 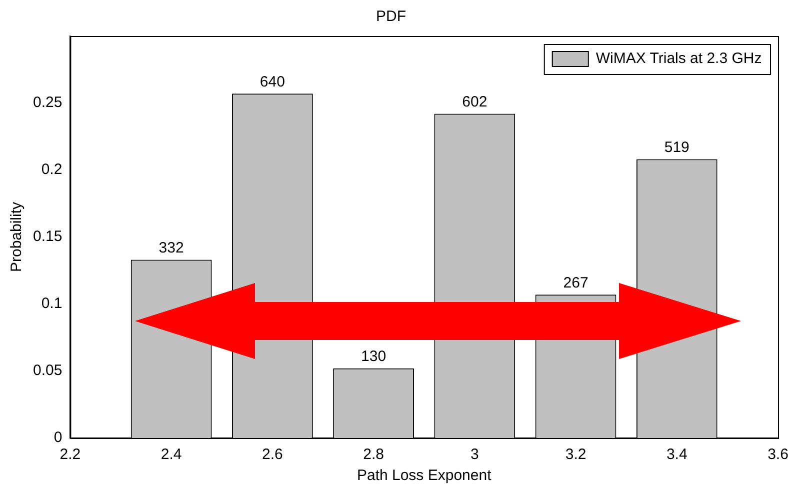 I want to click on y-tick-label: 0.05, so click(x=47, y=371).